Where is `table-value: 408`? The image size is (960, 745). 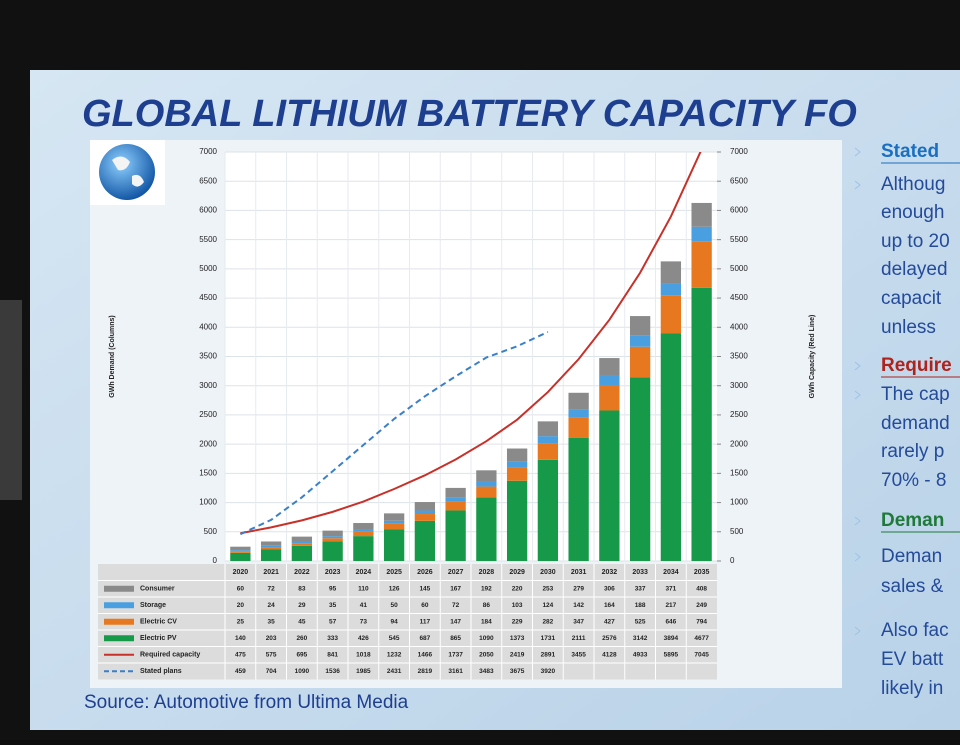
table-value: 408 is located at coordinates (701, 588).